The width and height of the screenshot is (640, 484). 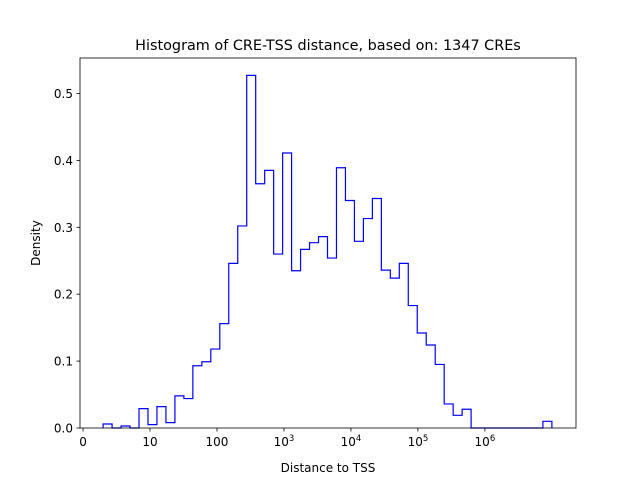 What do you see at coordinates (63, 228) in the screenshot?
I see `y-tick-label: 0.3` at bounding box center [63, 228].